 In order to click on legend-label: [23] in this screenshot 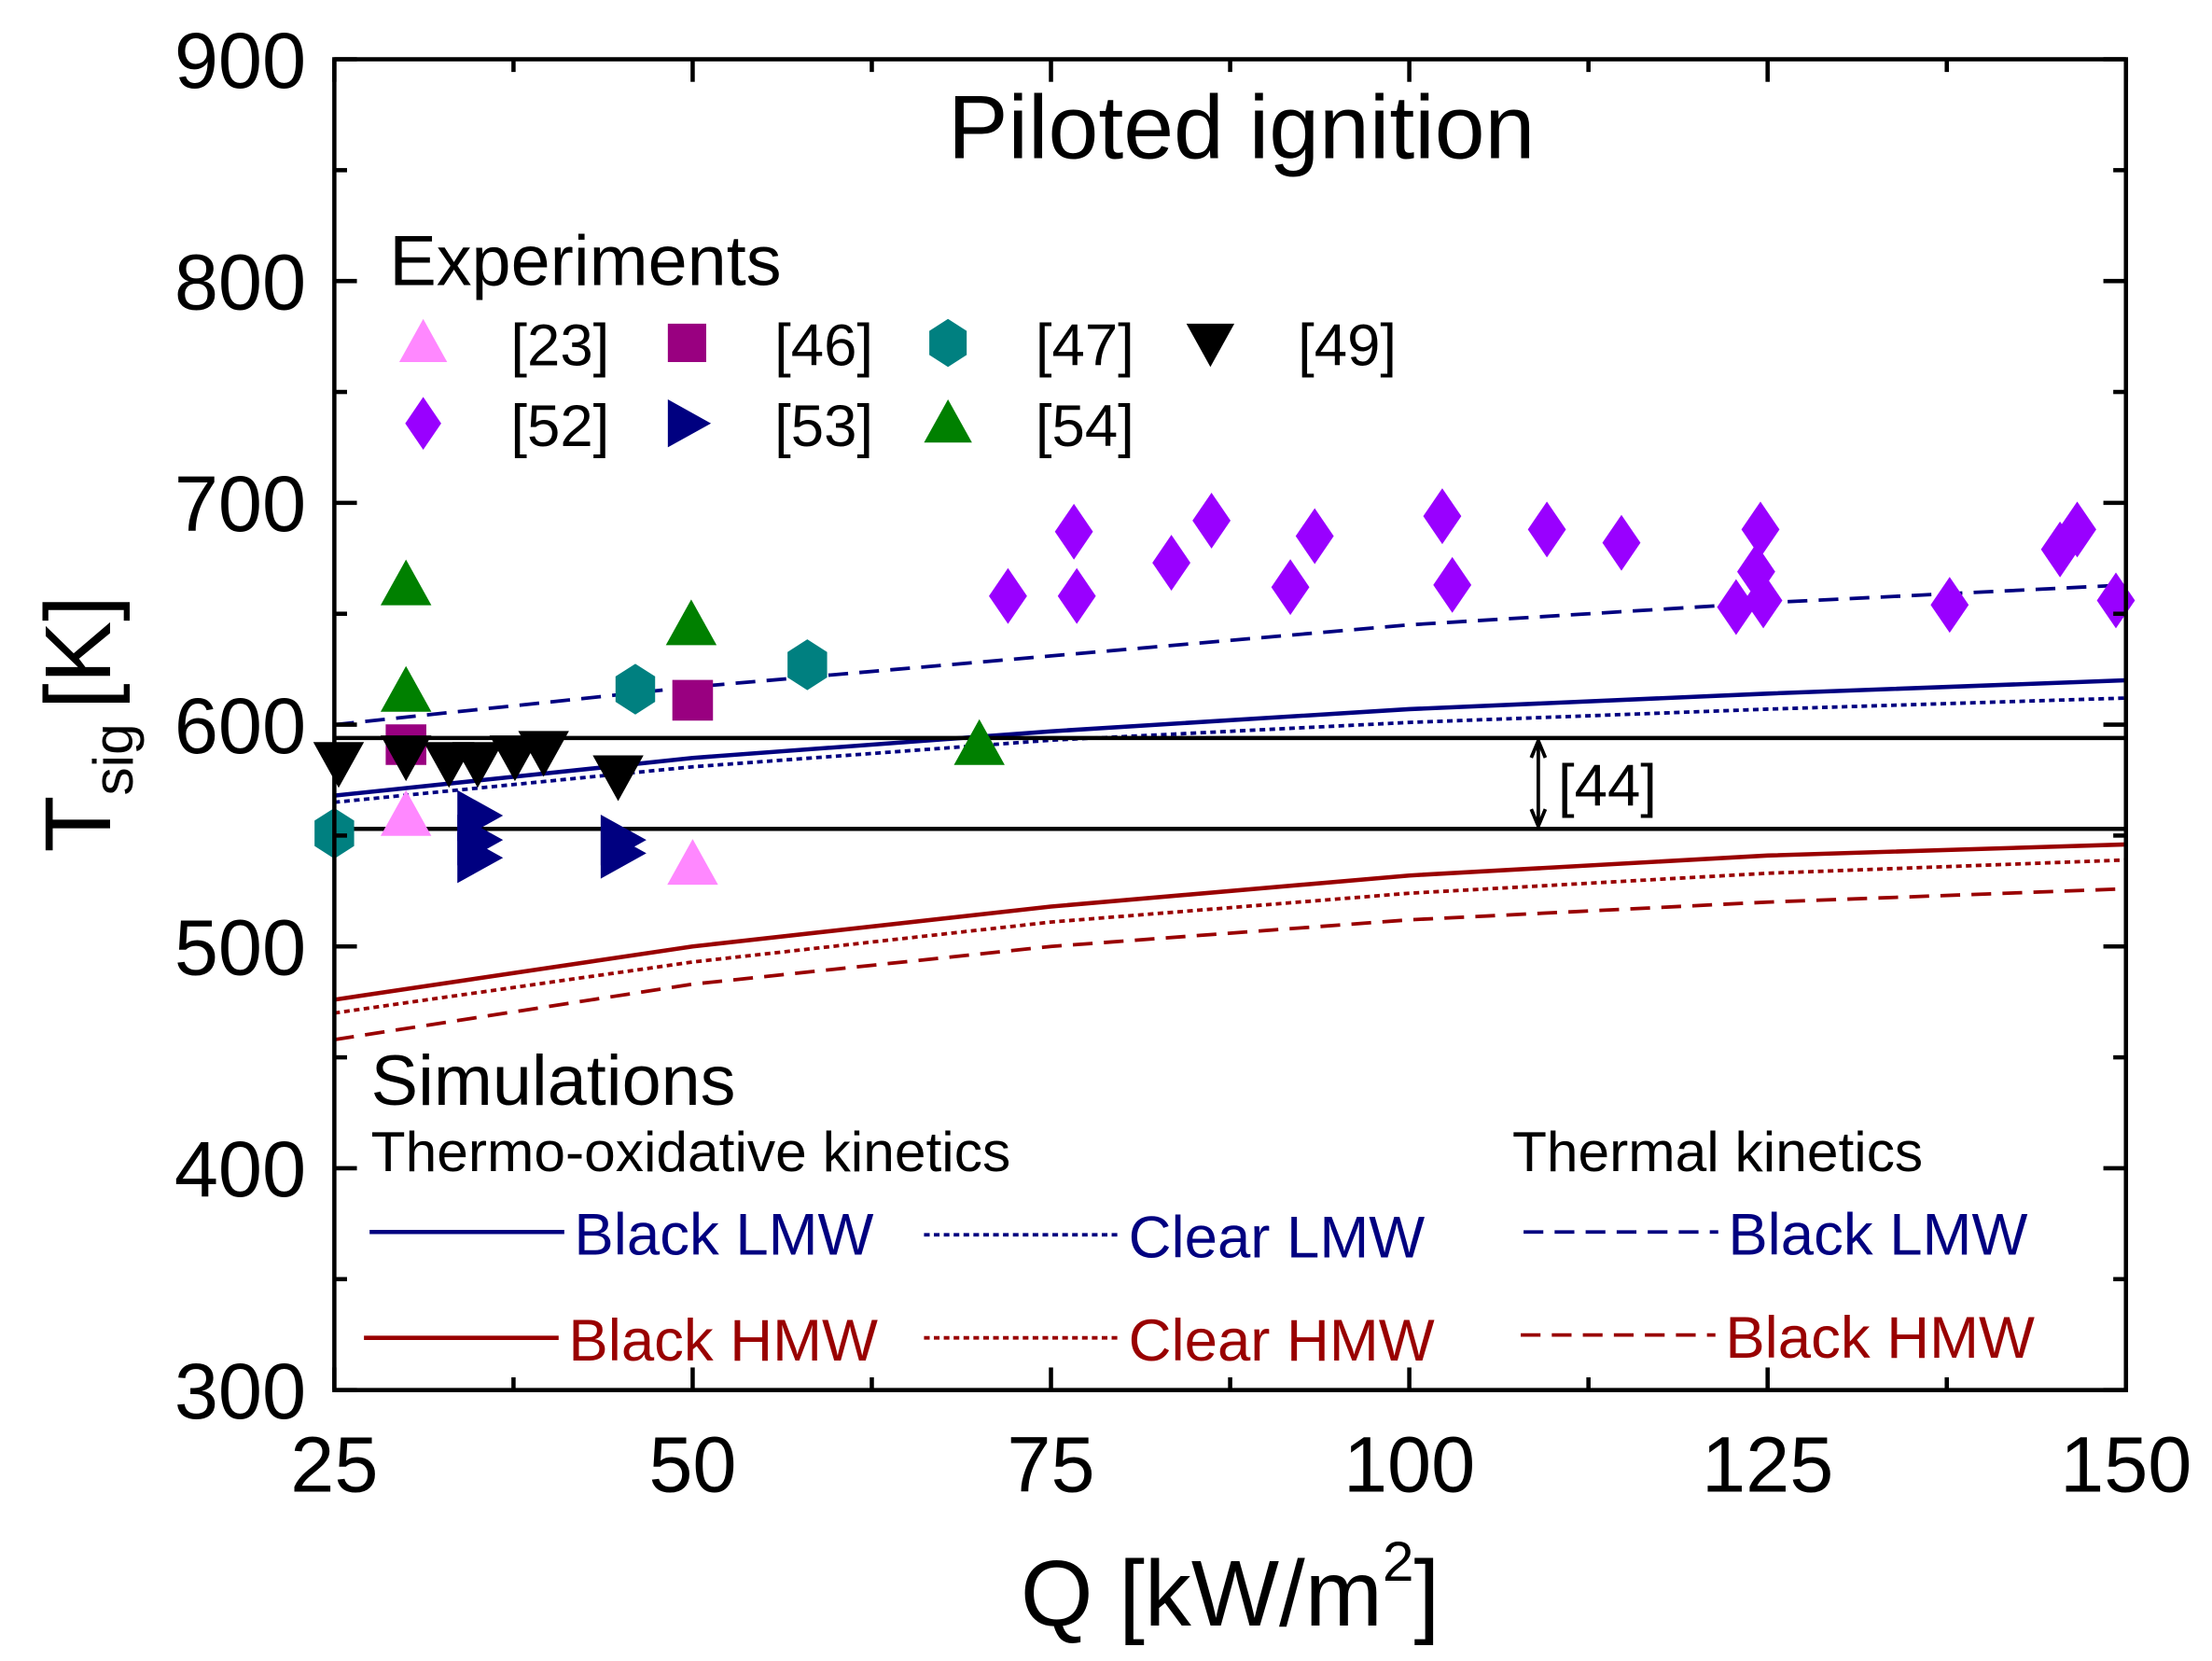, I will do `click(560, 346)`.